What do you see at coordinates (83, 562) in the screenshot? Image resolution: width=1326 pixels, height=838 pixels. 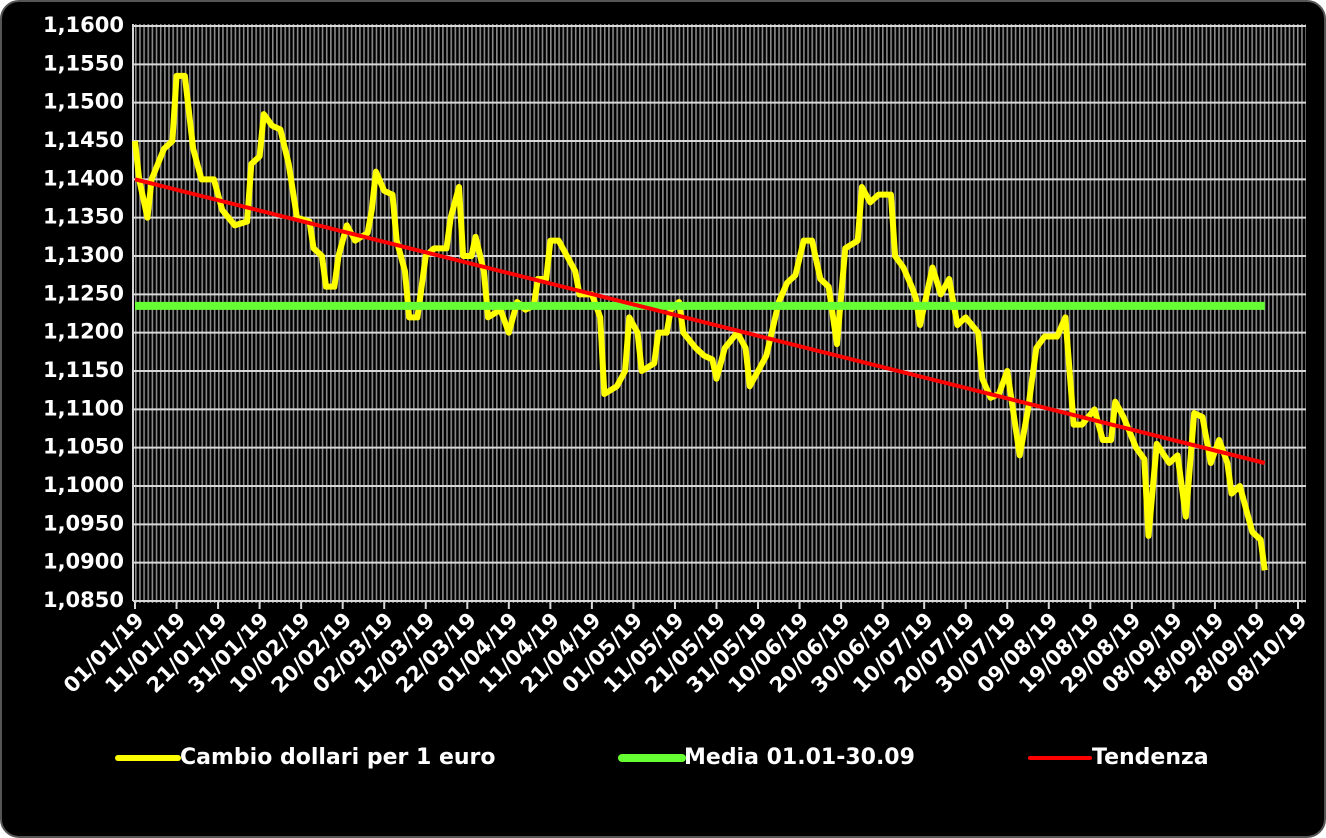 I see `y-tick-label: 1,0900` at bounding box center [83, 562].